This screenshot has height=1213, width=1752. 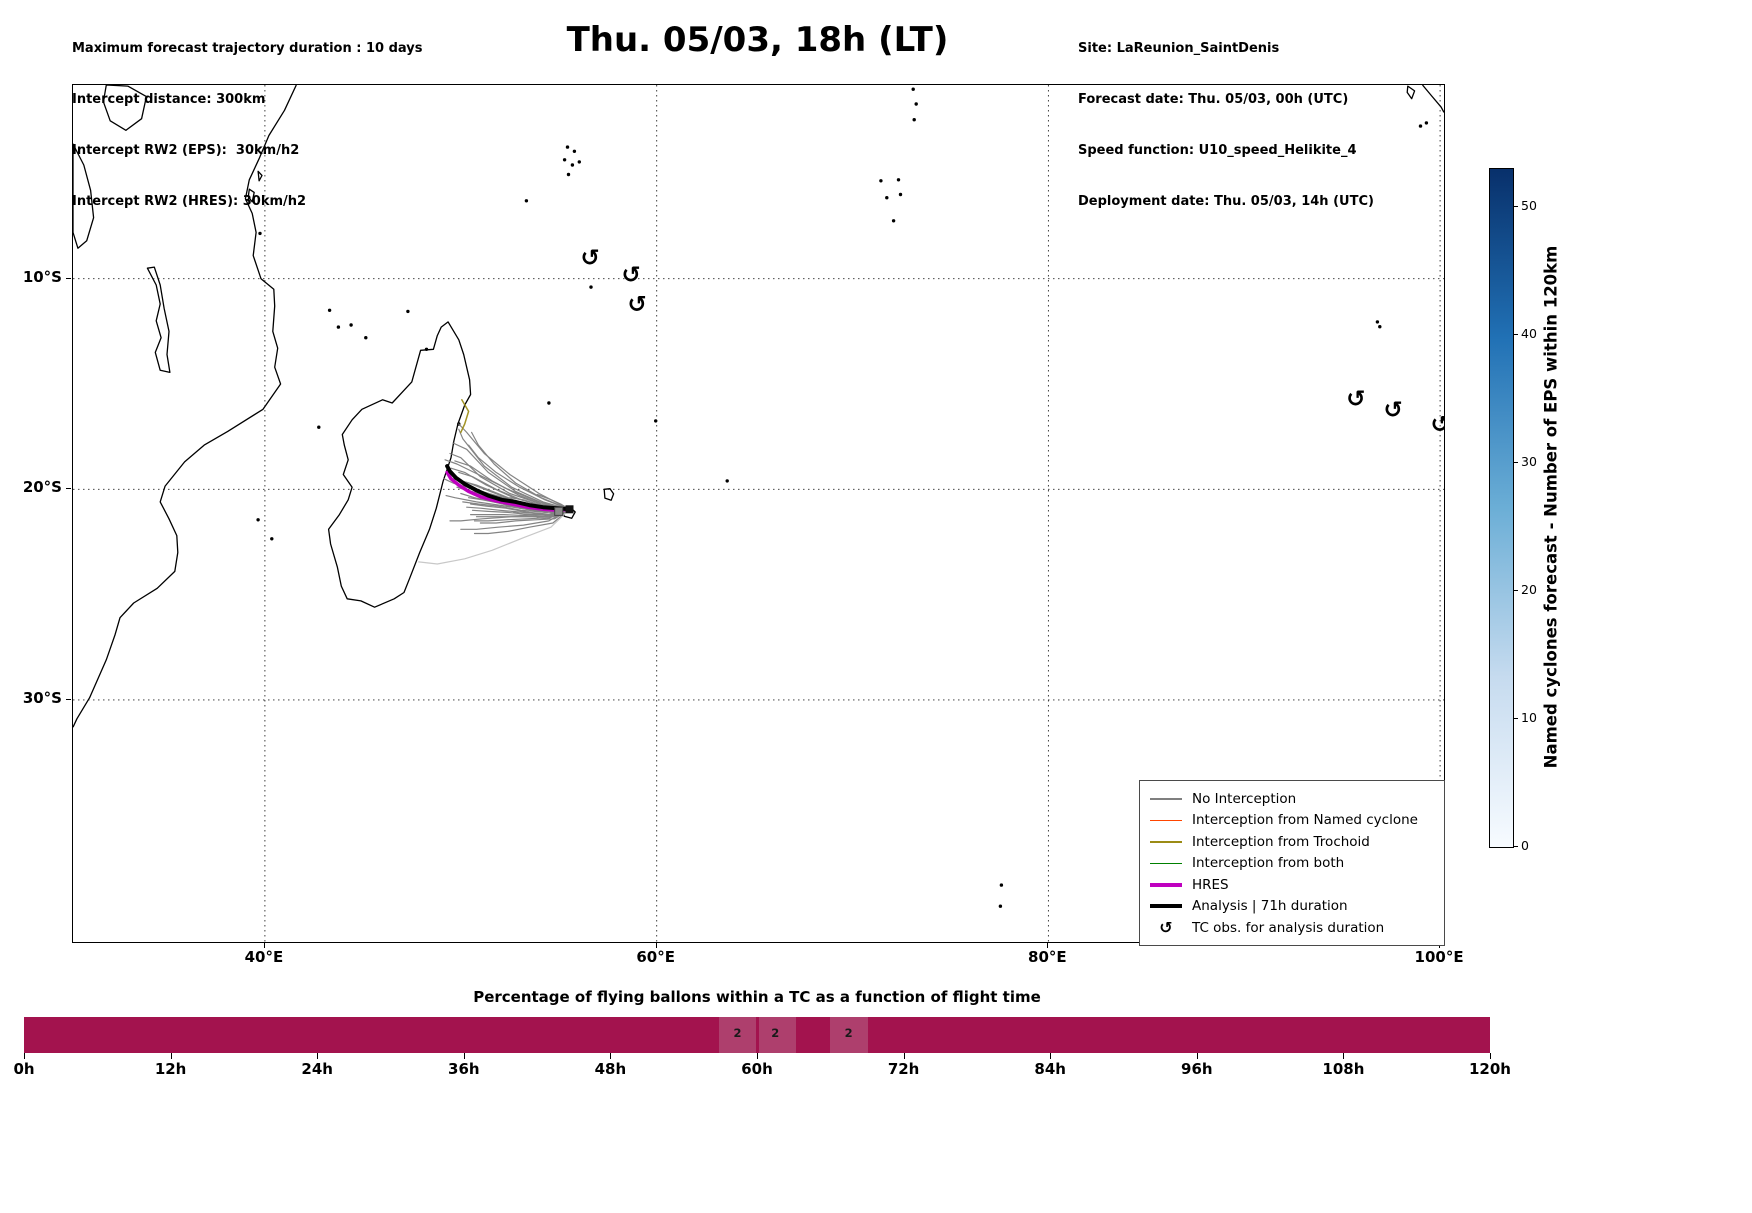 I want to click on bottom-axis-tick-label: 84h, so click(x=1050, y=1069).